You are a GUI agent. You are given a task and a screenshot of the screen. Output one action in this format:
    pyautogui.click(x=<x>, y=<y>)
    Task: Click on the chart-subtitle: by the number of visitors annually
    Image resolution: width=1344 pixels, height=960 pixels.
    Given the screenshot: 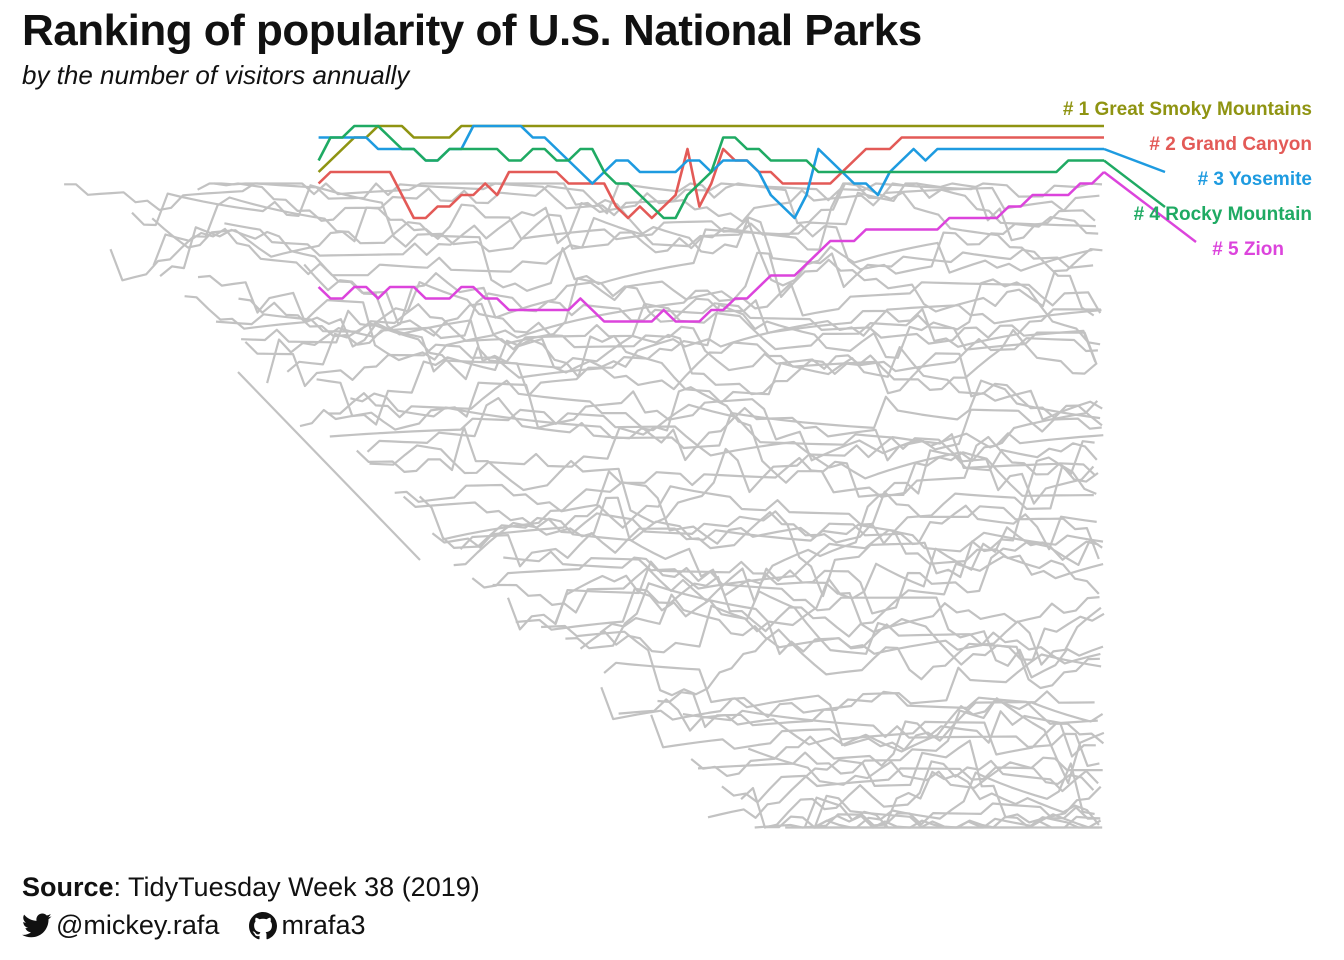 What is the action you would take?
    pyautogui.click(x=216, y=75)
    